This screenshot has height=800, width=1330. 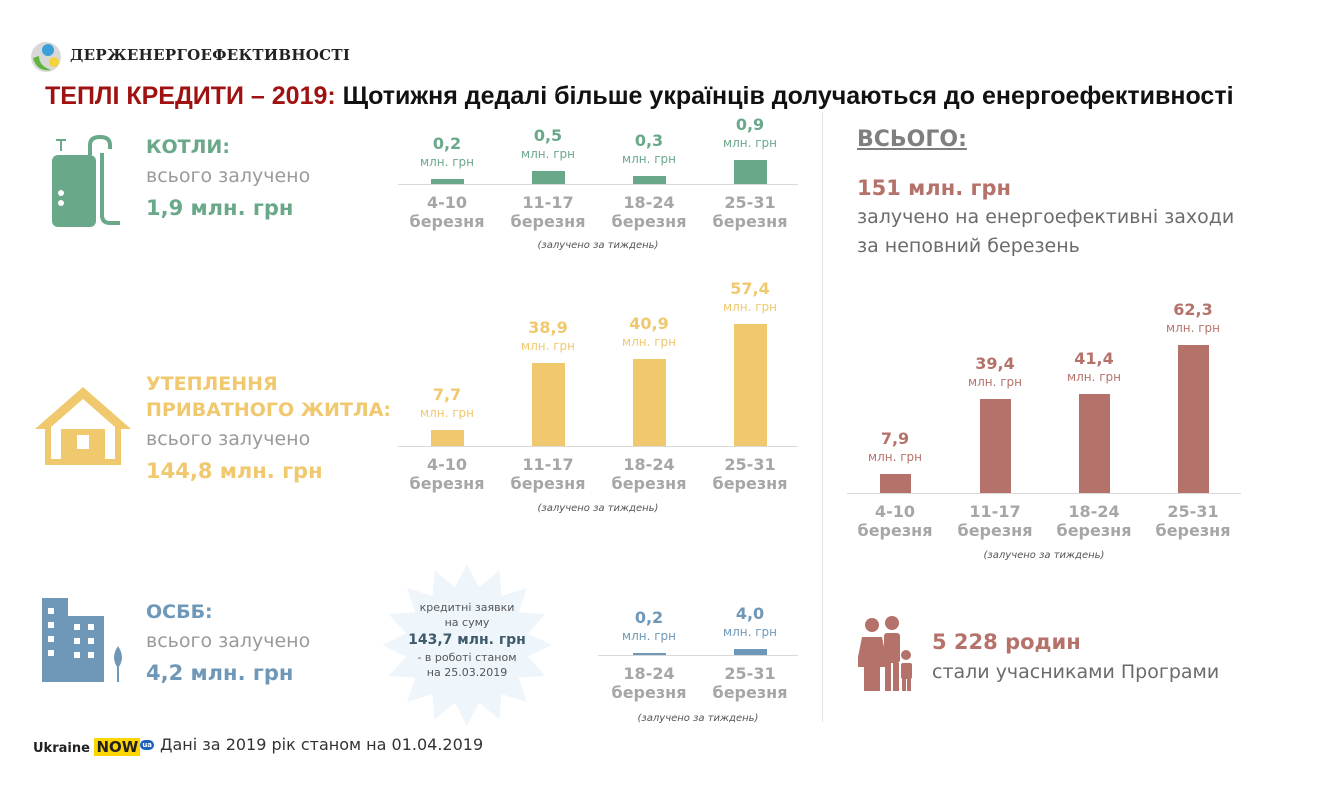 What do you see at coordinates (750, 613) in the screenshot?
I see `osbb-value-label: 4,0` at bounding box center [750, 613].